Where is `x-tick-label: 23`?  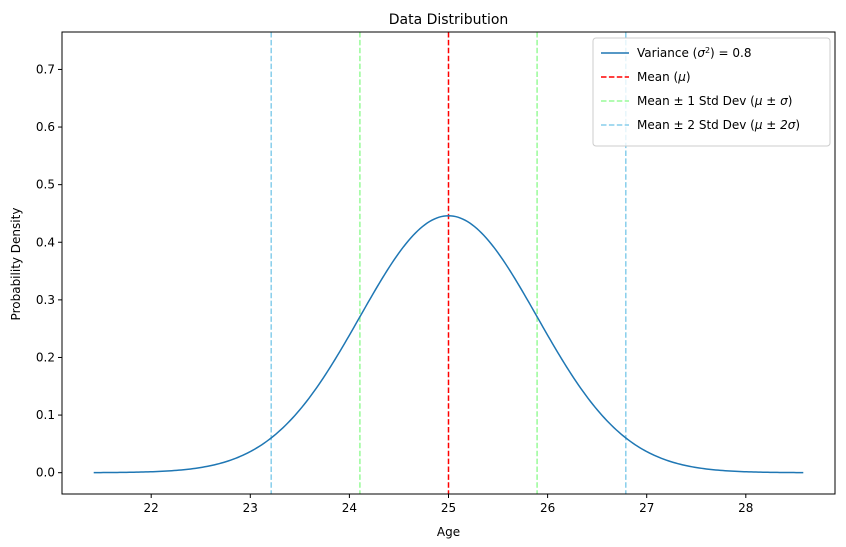
x-tick-label: 23 is located at coordinates (250, 508).